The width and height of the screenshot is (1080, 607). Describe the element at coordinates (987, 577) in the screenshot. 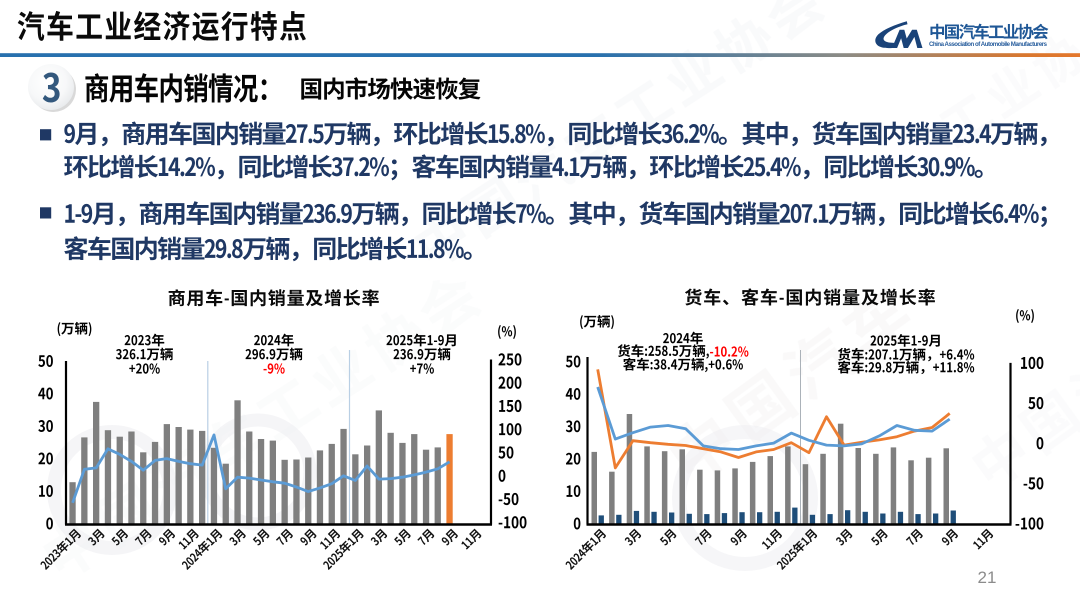

I see `svg-text: 21` at that location.